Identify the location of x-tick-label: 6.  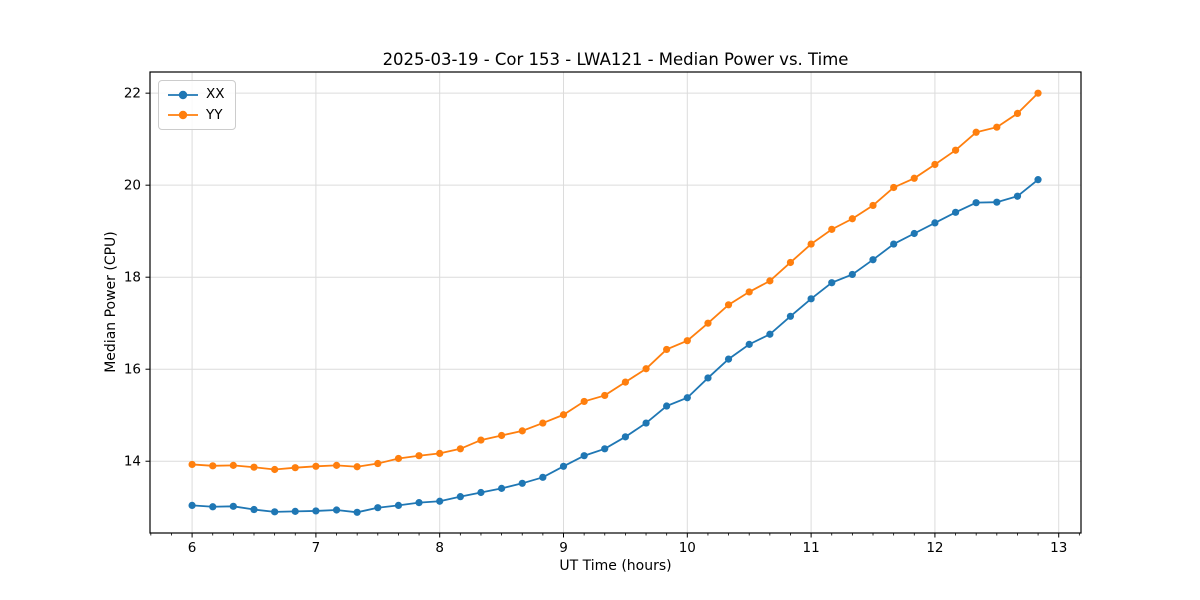
(192, 548).